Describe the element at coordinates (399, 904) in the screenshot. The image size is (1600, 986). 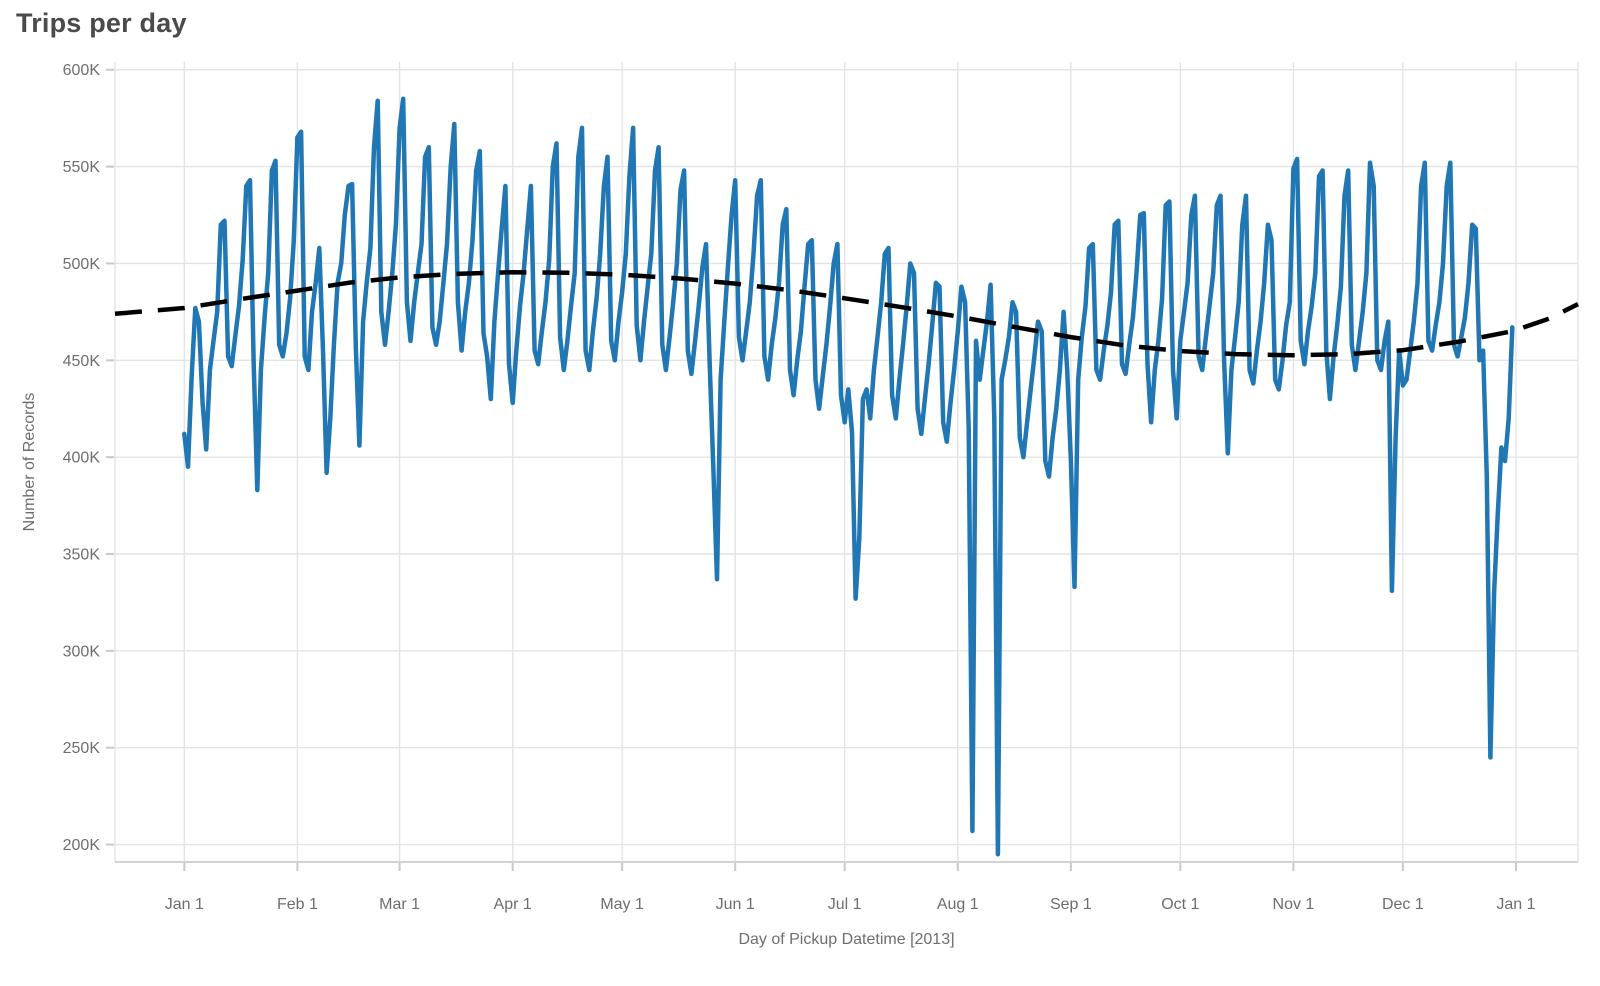
I see `x-tick-label: Mar 1` at that location.